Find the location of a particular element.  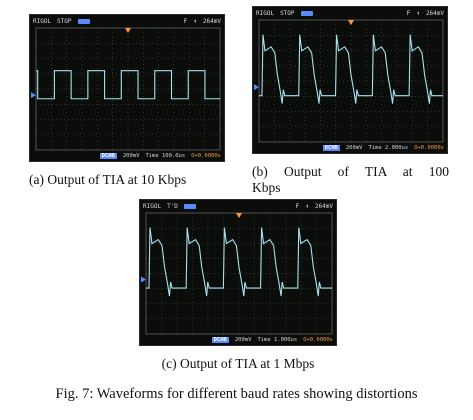

caption-c: (c) Output of TIA at 1 Mbps is located at coordinates (238, 363).